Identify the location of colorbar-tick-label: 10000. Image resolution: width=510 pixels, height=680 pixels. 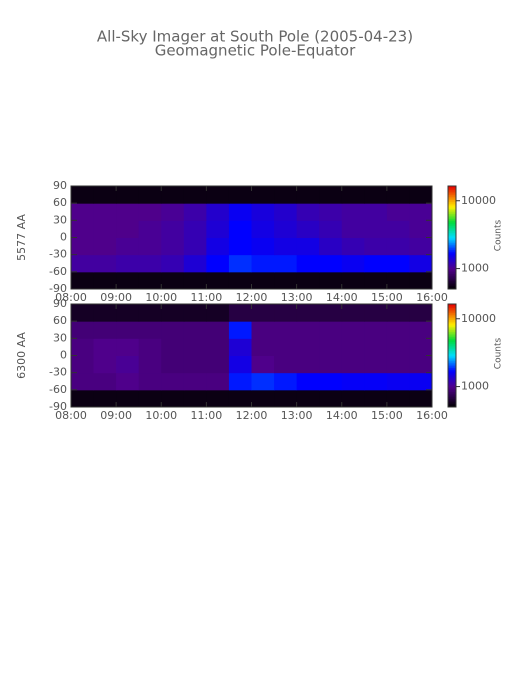
(478, 318).